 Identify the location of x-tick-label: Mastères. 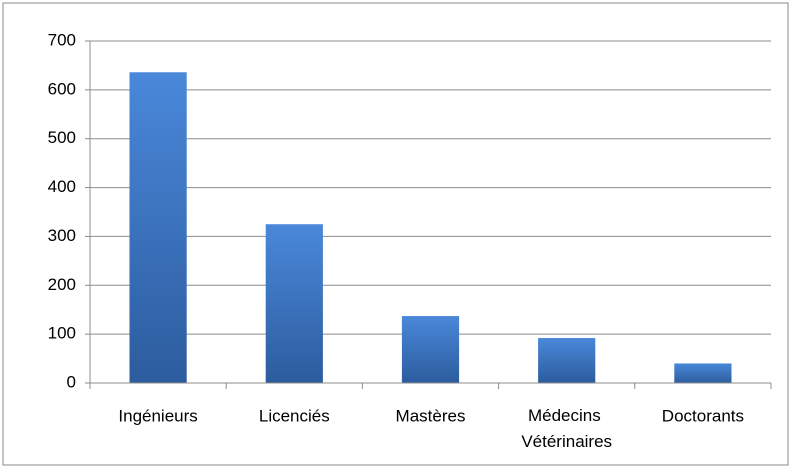
(431, 415).